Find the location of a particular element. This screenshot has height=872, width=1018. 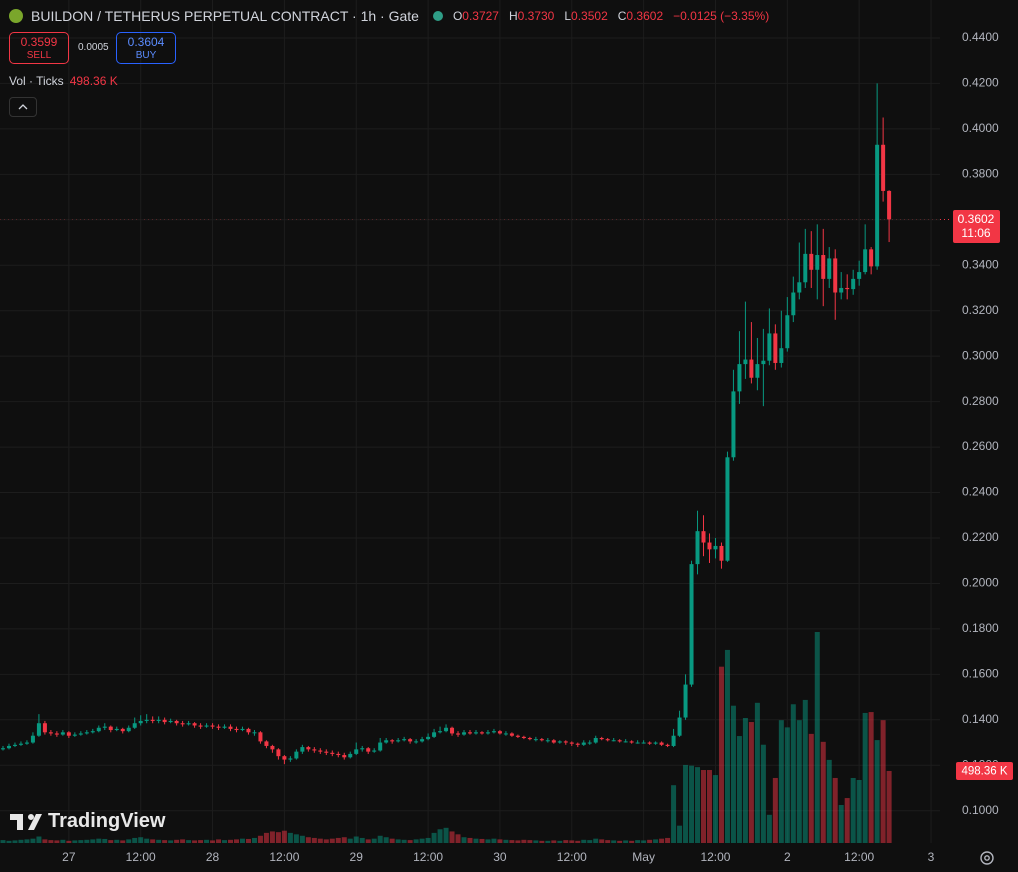

ohlc-value: 0.3727 is located at coordinates (480, 16).